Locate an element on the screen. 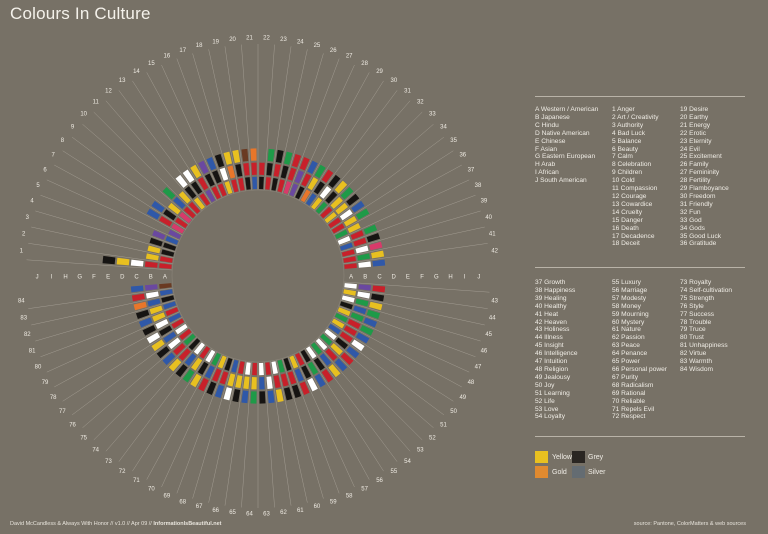 Image resolution: width=768 pixels, height=534 pixels. meaning-legend-item: 44 Illness is located at coordinates (549, 338).